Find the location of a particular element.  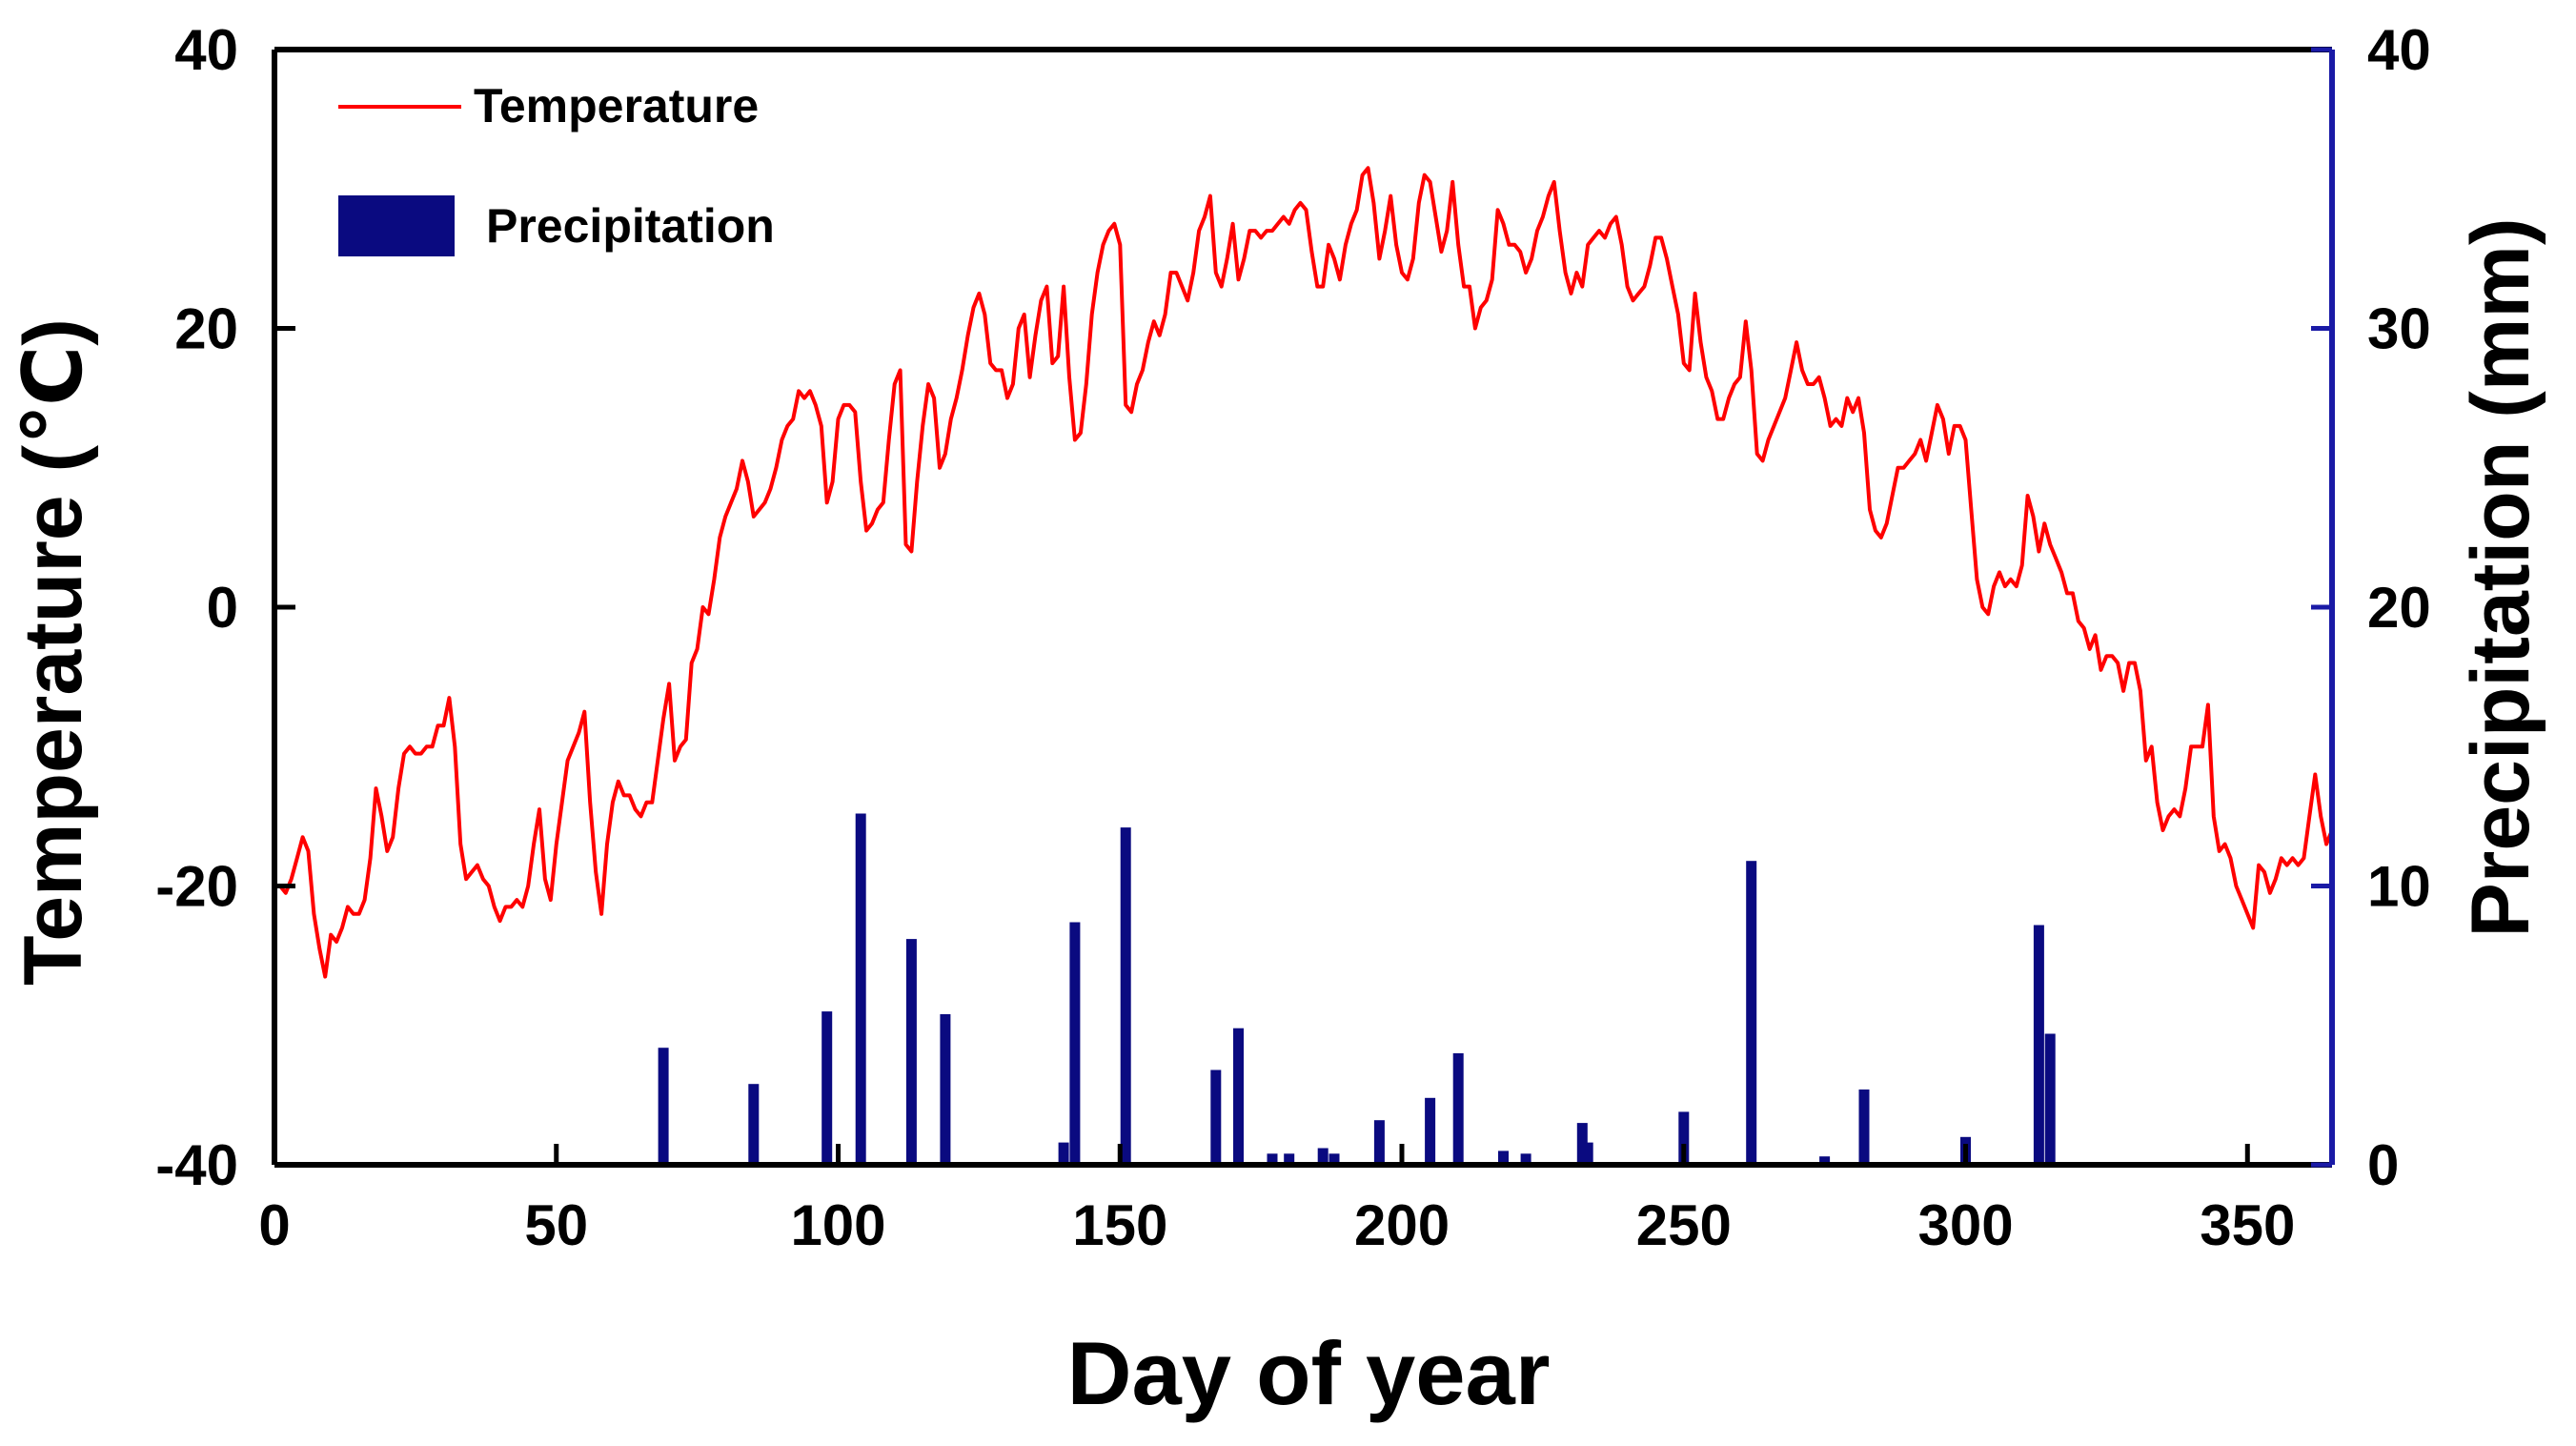

right-y-tick-label: 10 is located at coordinates (2399, 887).